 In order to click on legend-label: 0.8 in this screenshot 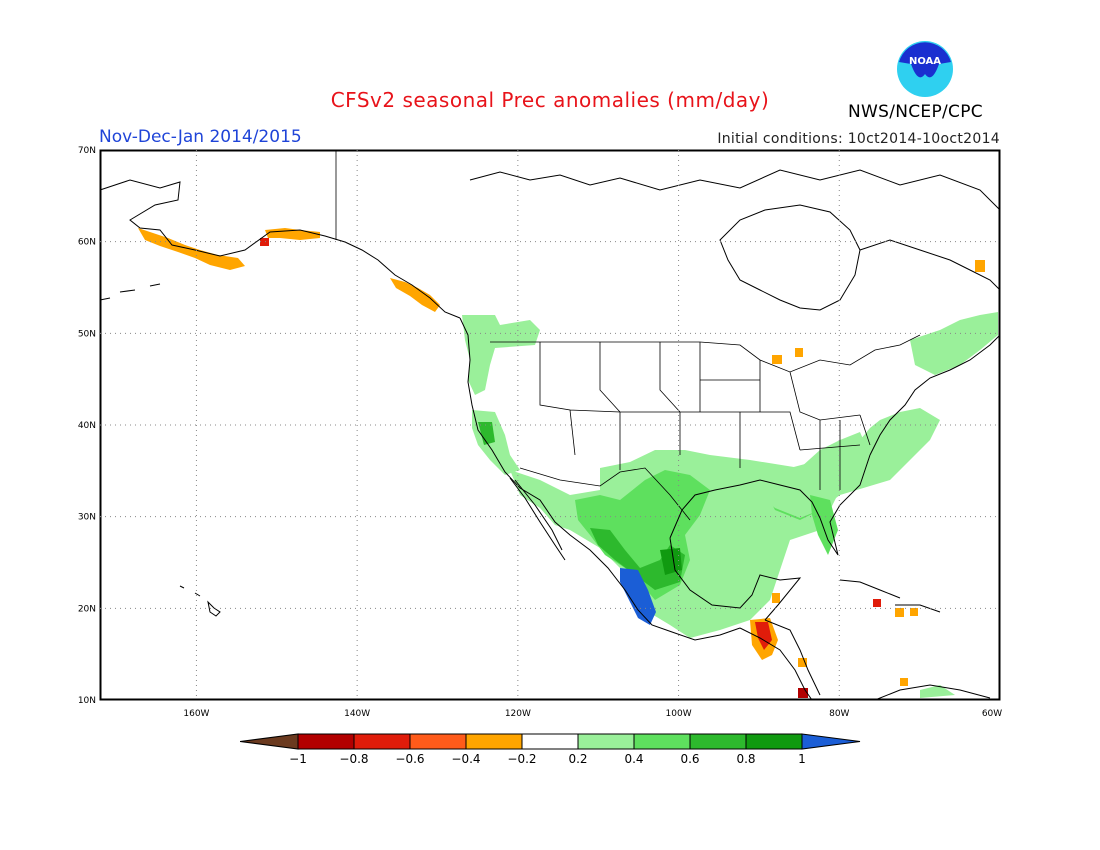, I will do `click(745, 759)`.